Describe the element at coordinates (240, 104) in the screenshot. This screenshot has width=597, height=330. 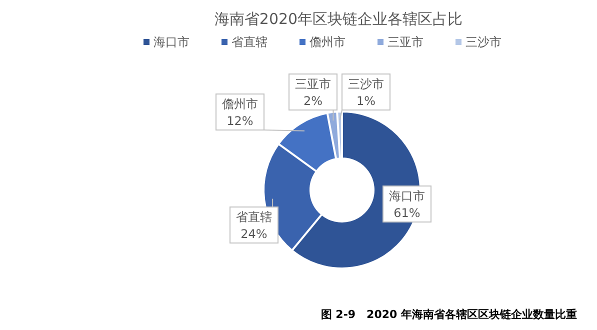
I see `slice-label: 儋州市` at that location.